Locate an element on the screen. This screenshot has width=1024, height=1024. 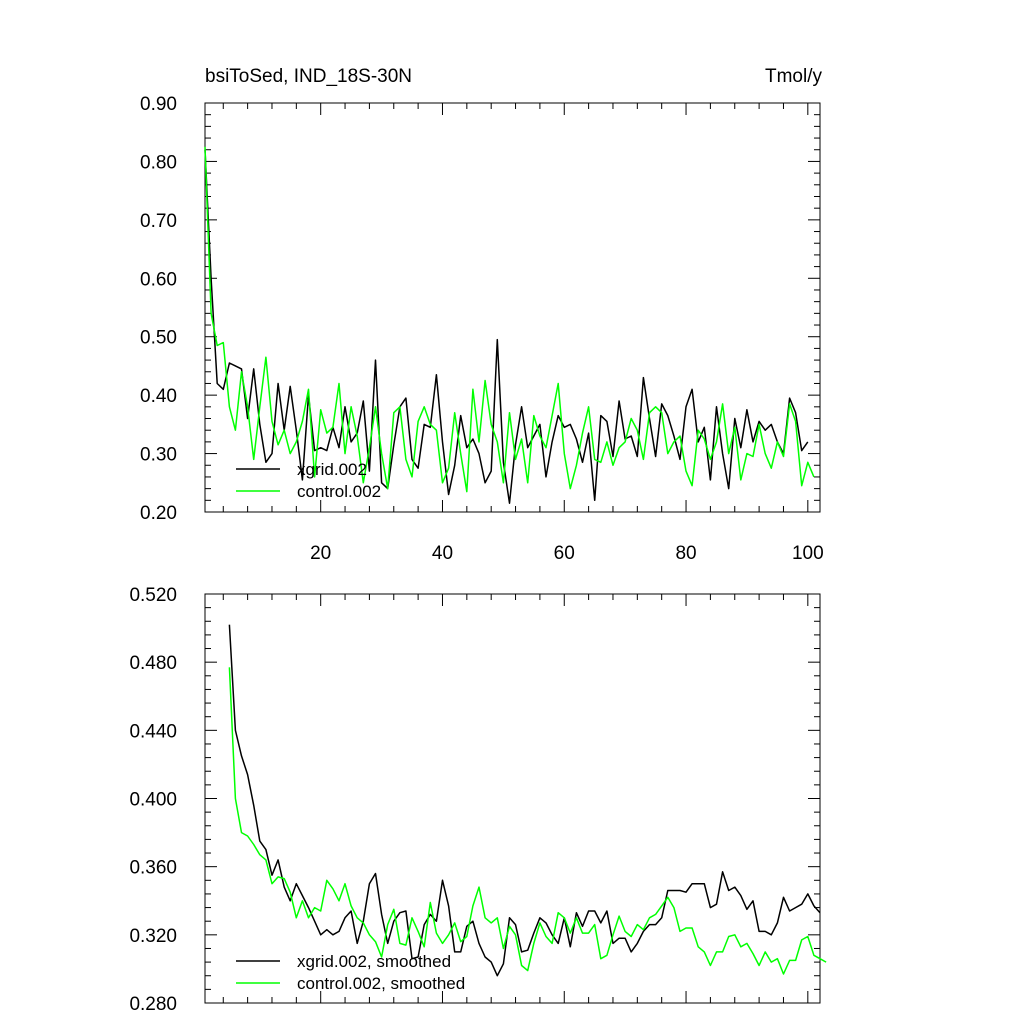
x-tick-label: 60 is located at coordinates (564, 553).